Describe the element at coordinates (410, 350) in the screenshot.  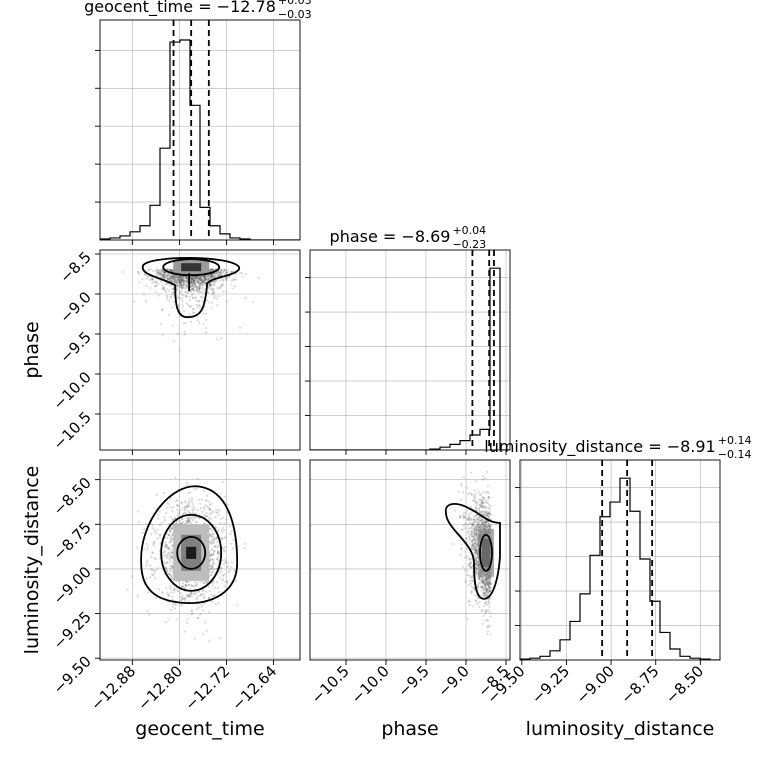
I see `panel-frame-phase` at that location.